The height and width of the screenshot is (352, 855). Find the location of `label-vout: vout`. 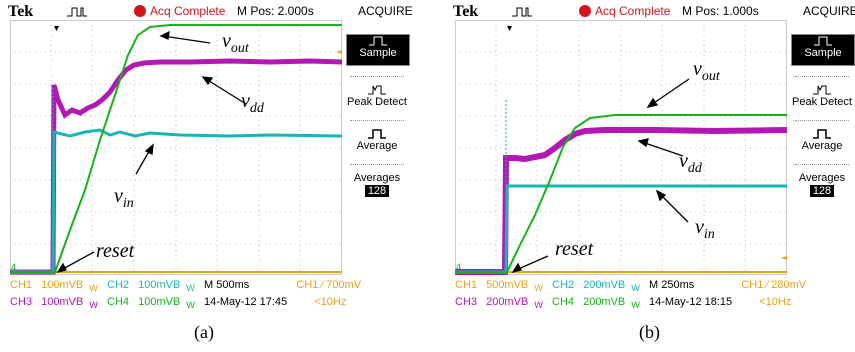

label-vout: vout is located at coordinates (235, 43).